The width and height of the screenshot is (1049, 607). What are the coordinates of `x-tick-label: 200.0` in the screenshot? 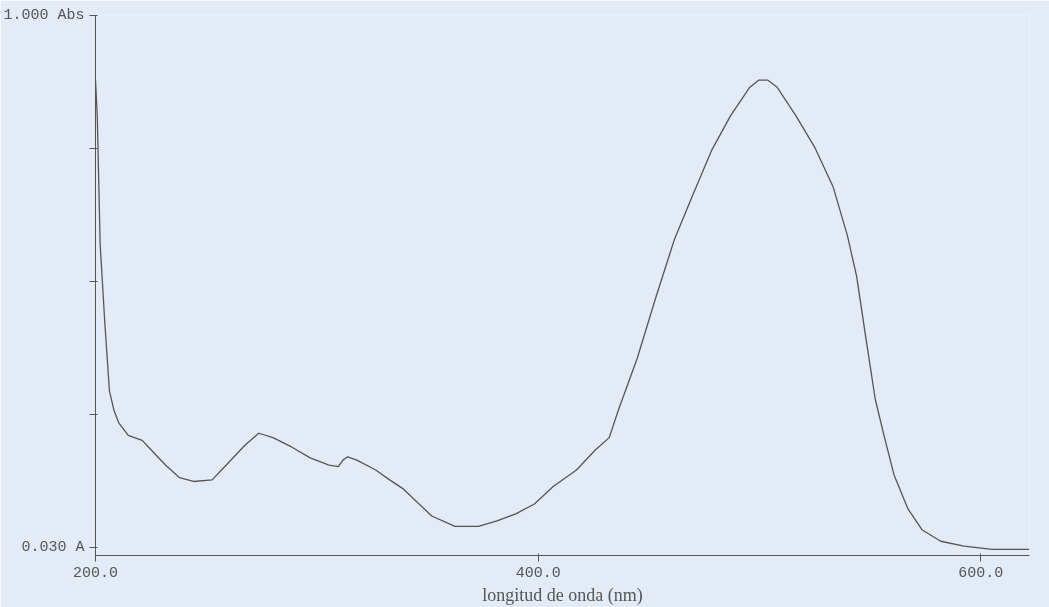 It's located at (96, 573).